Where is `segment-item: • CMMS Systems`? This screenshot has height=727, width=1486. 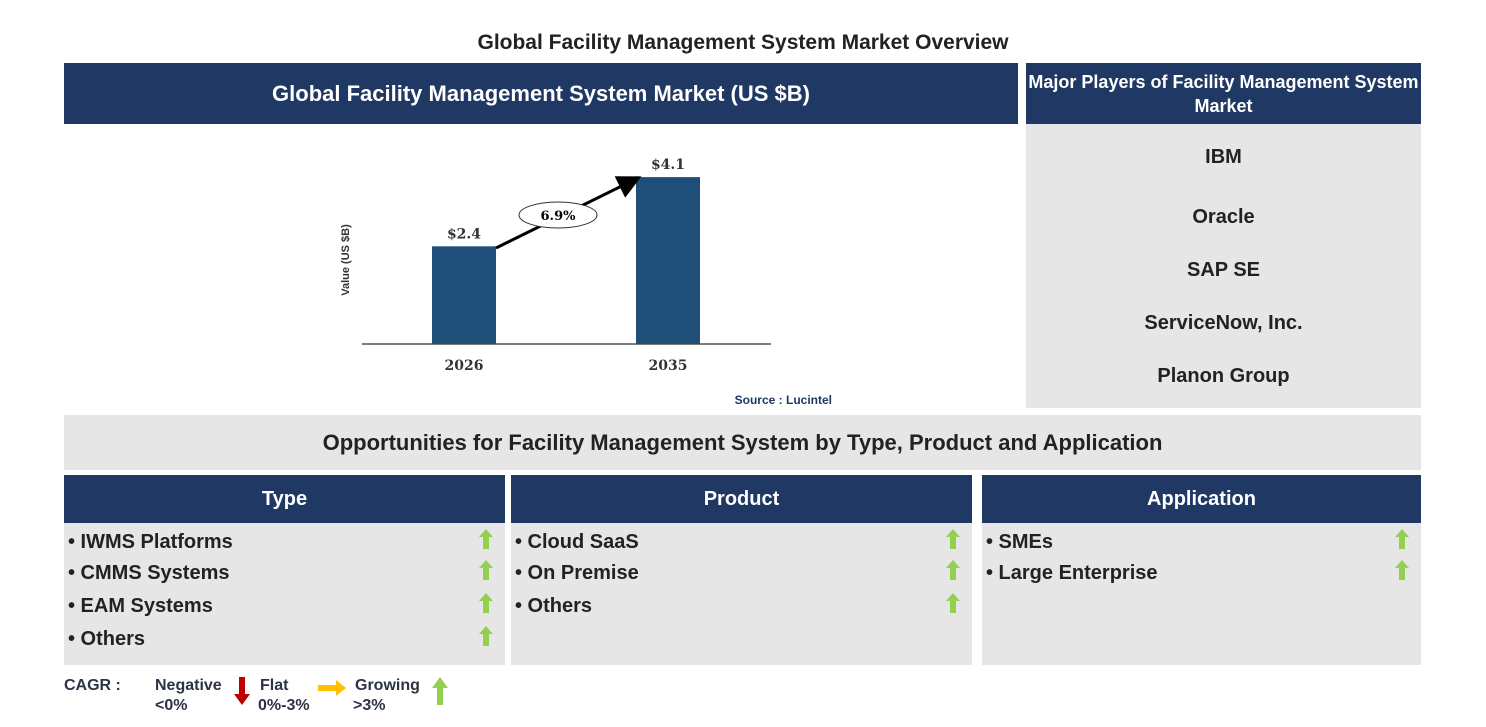 segment-item: • CMMS Systems is located at coordinates (149, 573).